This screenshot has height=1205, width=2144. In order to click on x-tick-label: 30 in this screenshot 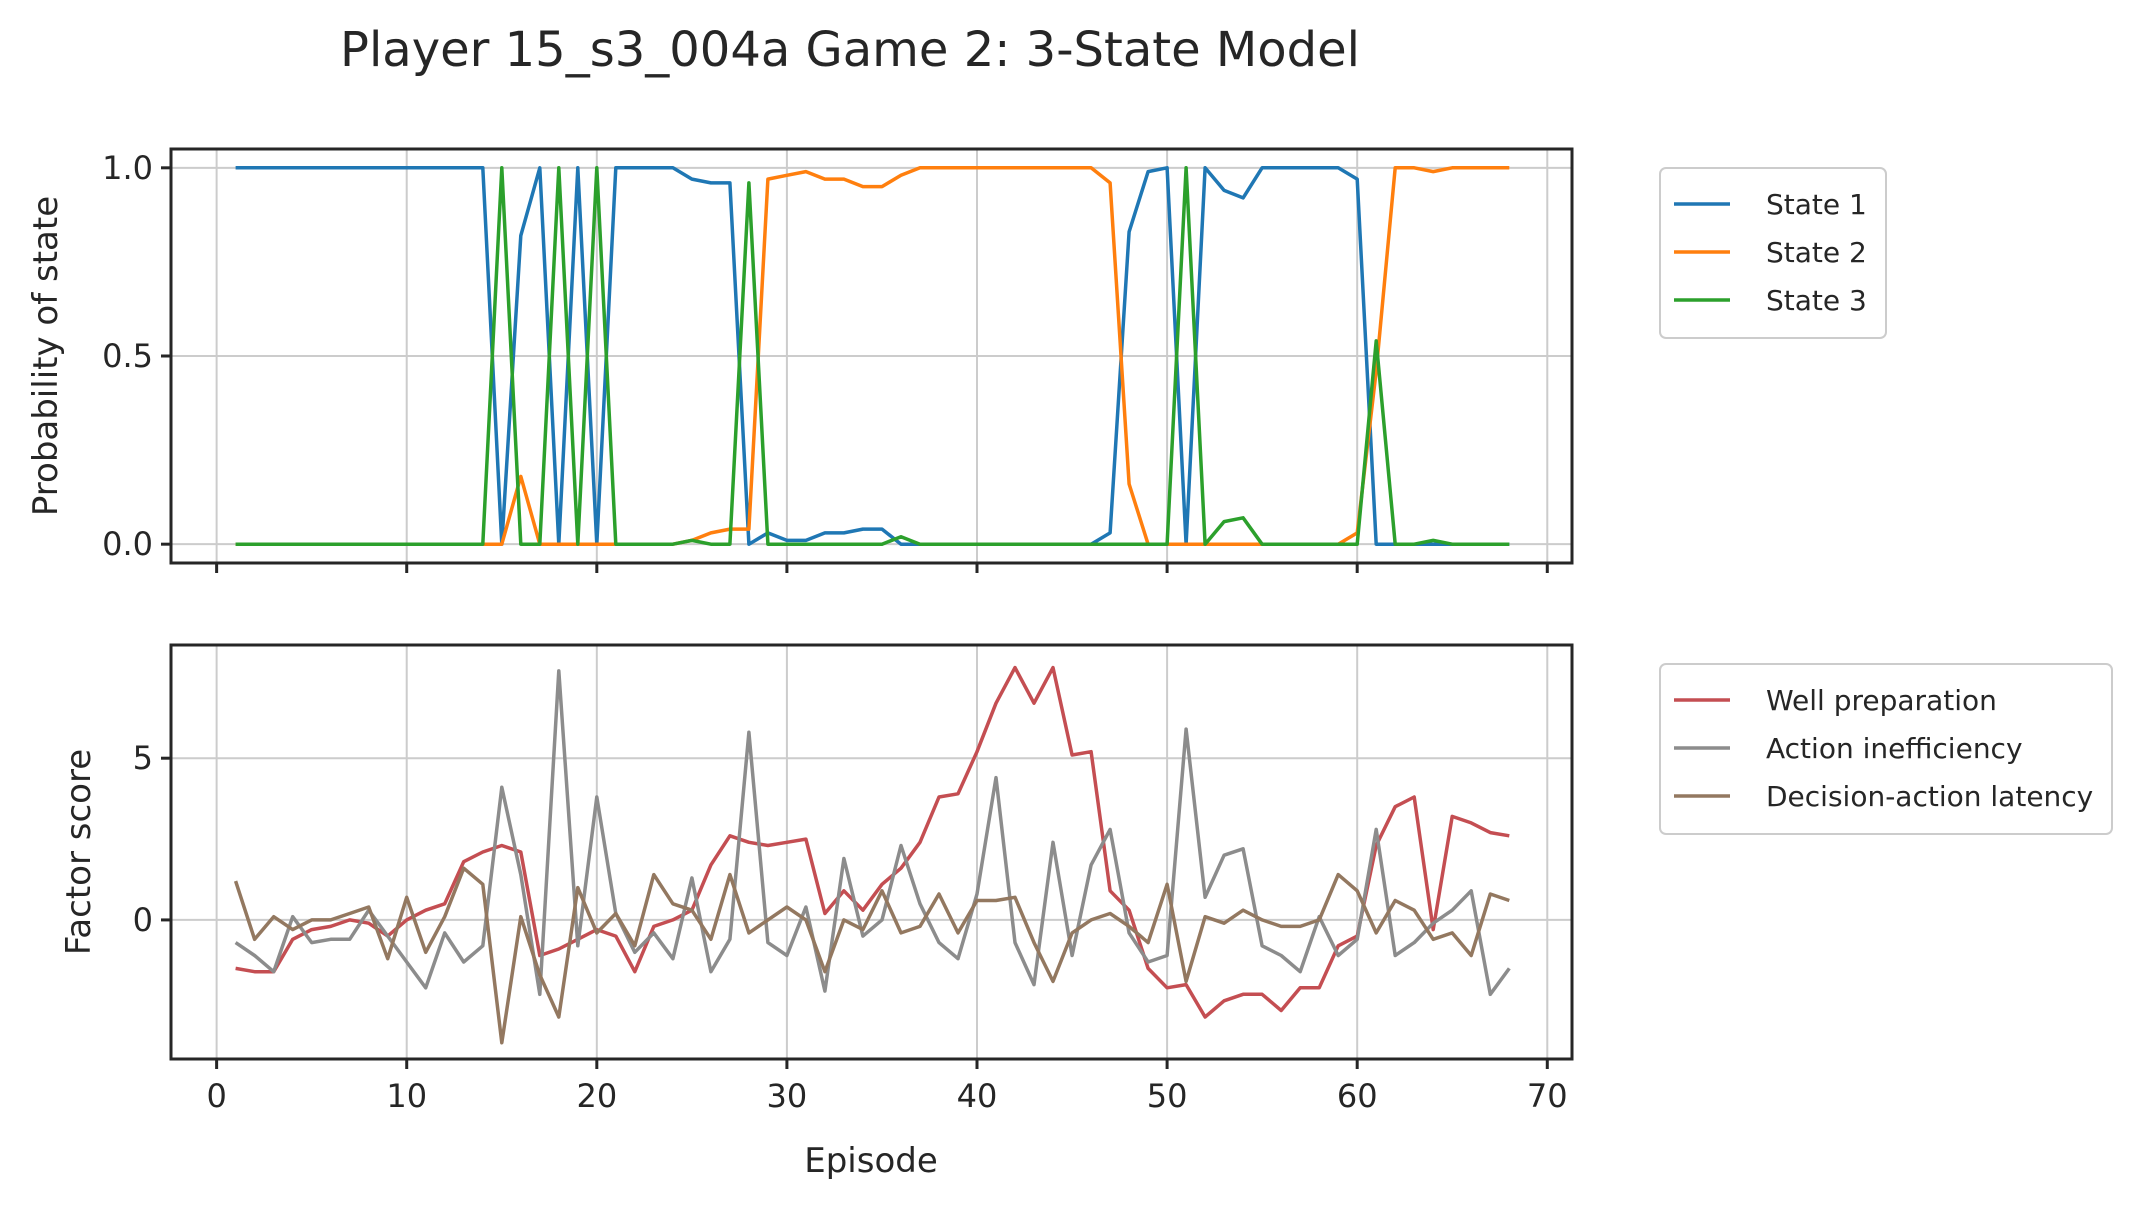, I will do `click(787, 1096)`.